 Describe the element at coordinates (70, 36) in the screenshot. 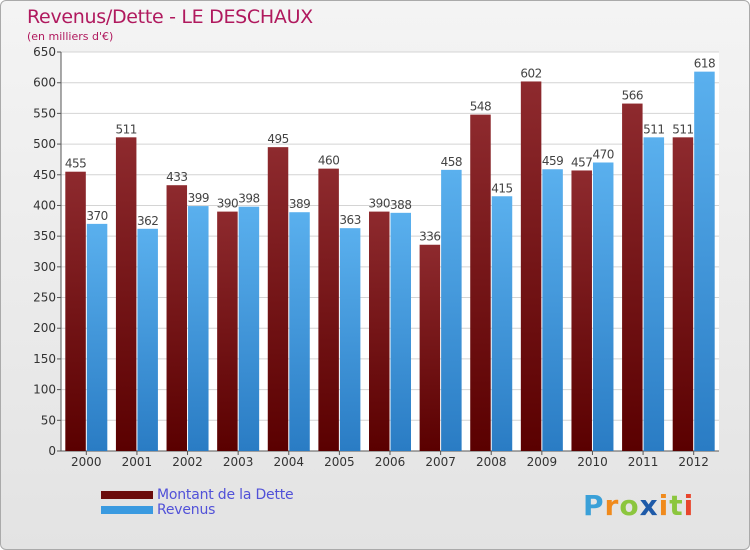

I see `chart-subtitle: (en milliers d'€)` at that location.